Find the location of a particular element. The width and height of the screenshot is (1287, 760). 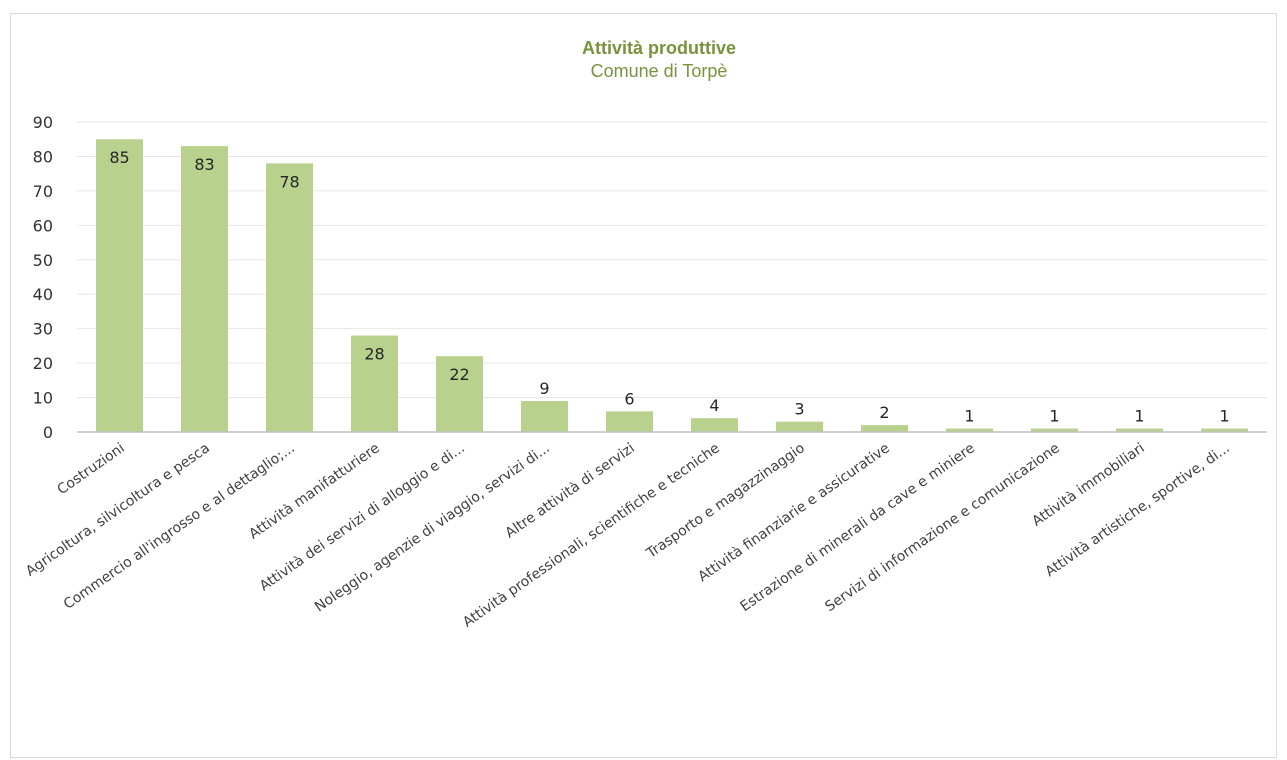

data-label: 83 is located at coordinates (204, 164).